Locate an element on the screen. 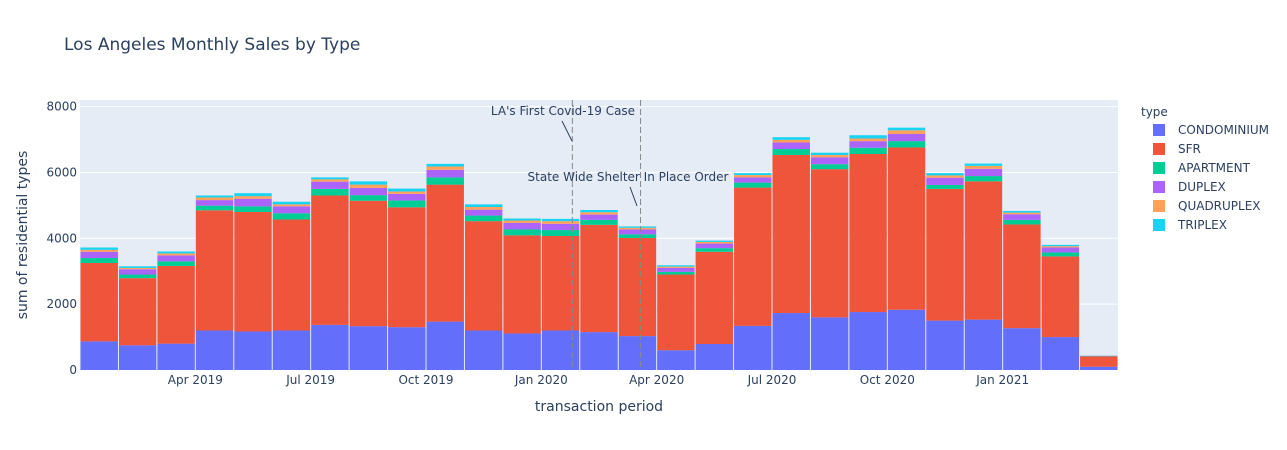  legend-item-duplex: DUPLEX is located at coordinates (1189, 187).